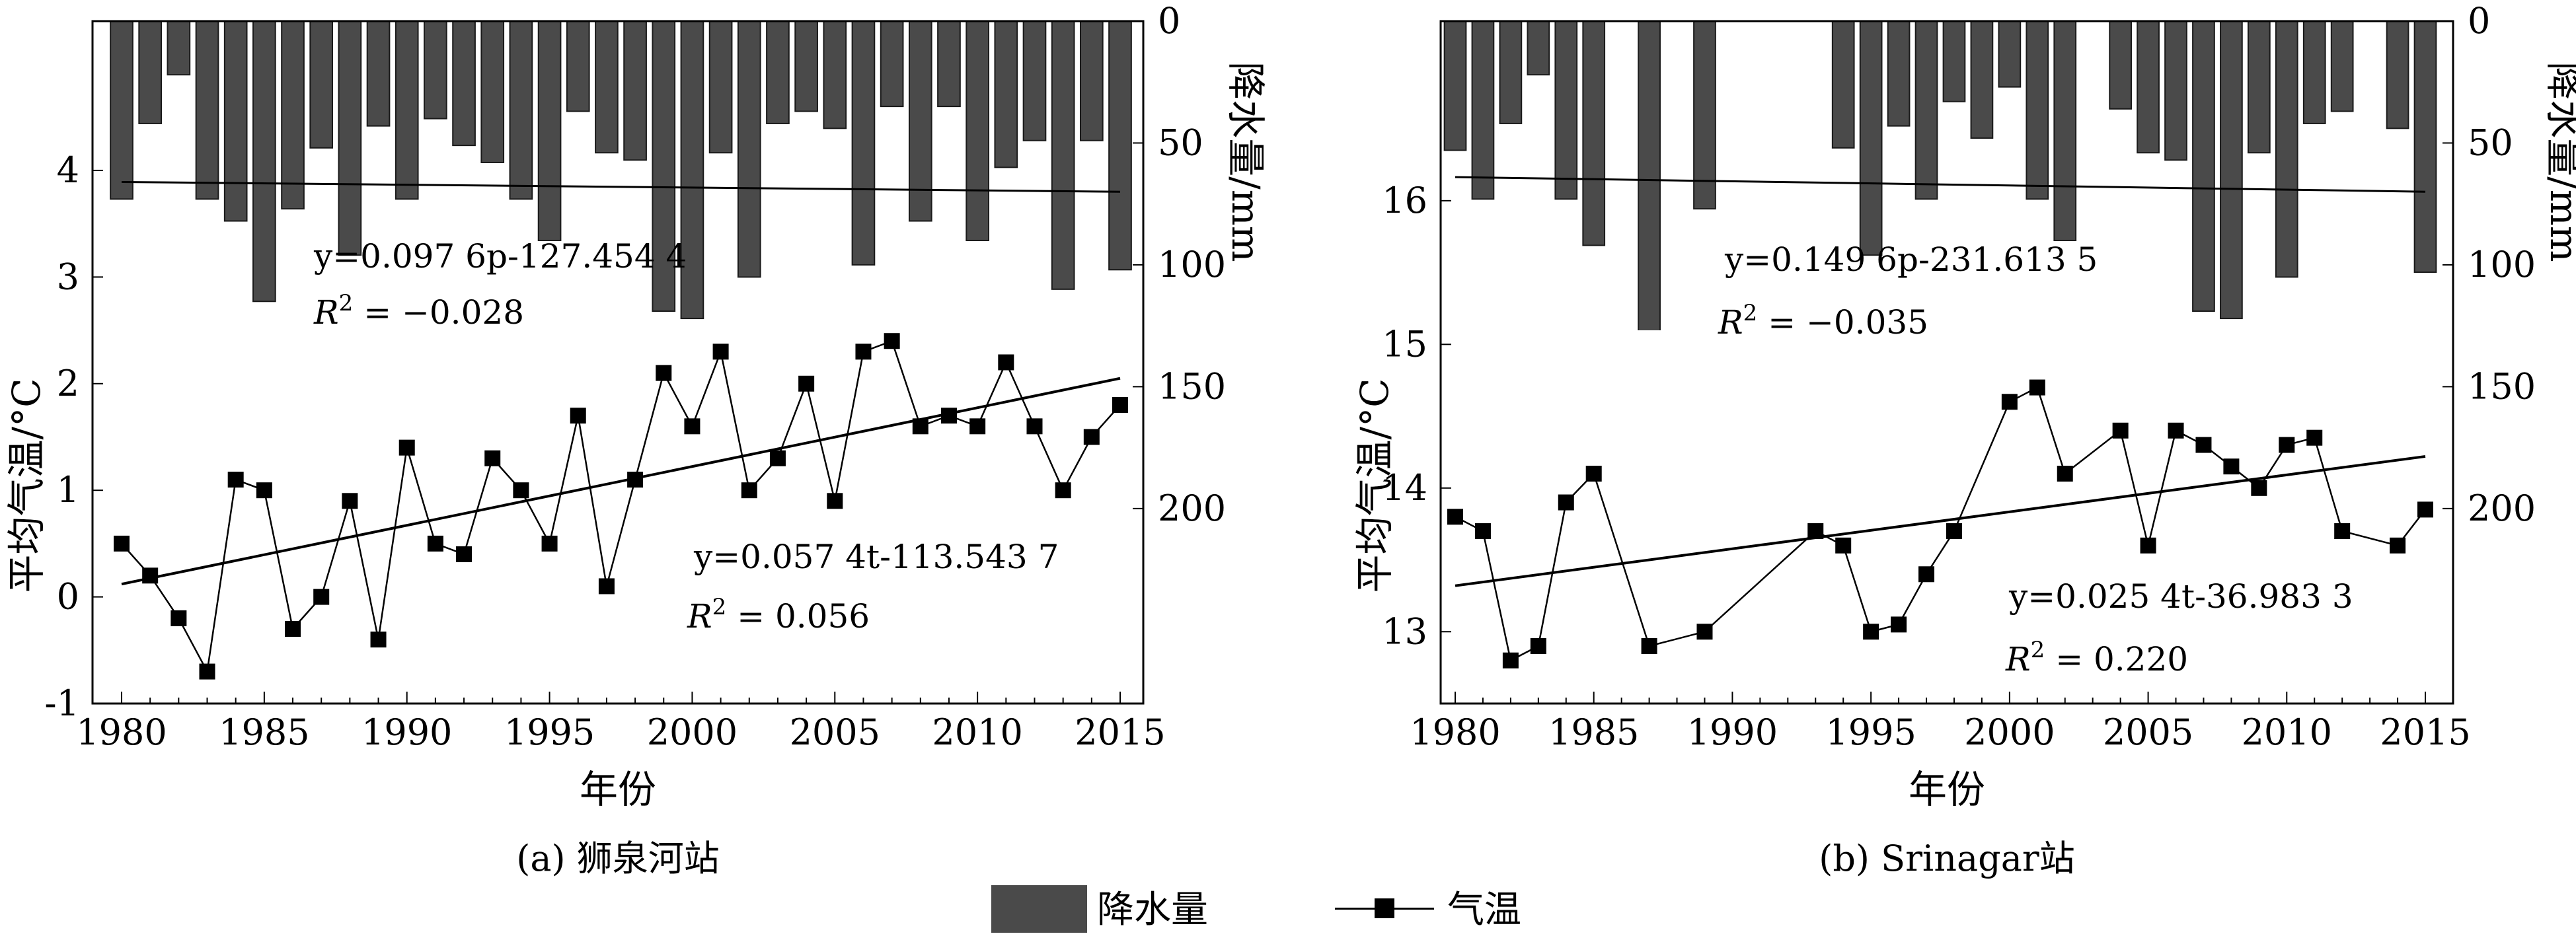 The width and height of the screenshot is (2576, 942). I want to click on precip-trend-r2: R2 = −0.035, so click(1823, 321).